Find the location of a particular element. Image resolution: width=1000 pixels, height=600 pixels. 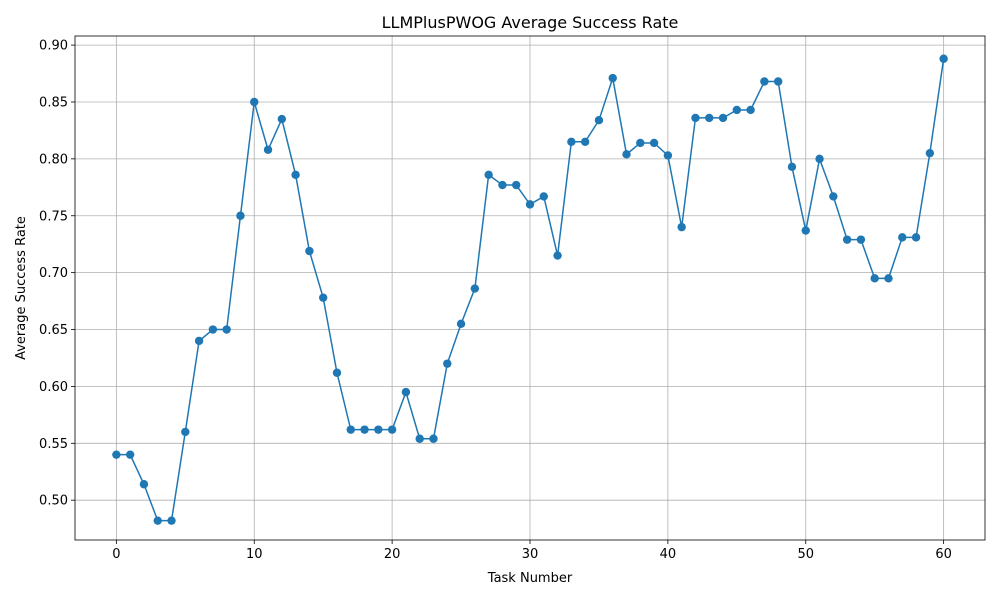

x-tick-label: 30 is located at coordinates (530, 554).